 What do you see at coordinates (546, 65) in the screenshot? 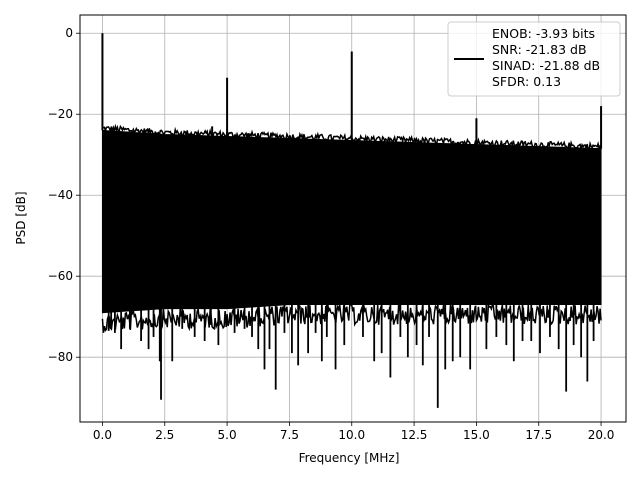
I see `legend-sinad: SINAD: -21.88 dB` at bounding box center [546, 65].